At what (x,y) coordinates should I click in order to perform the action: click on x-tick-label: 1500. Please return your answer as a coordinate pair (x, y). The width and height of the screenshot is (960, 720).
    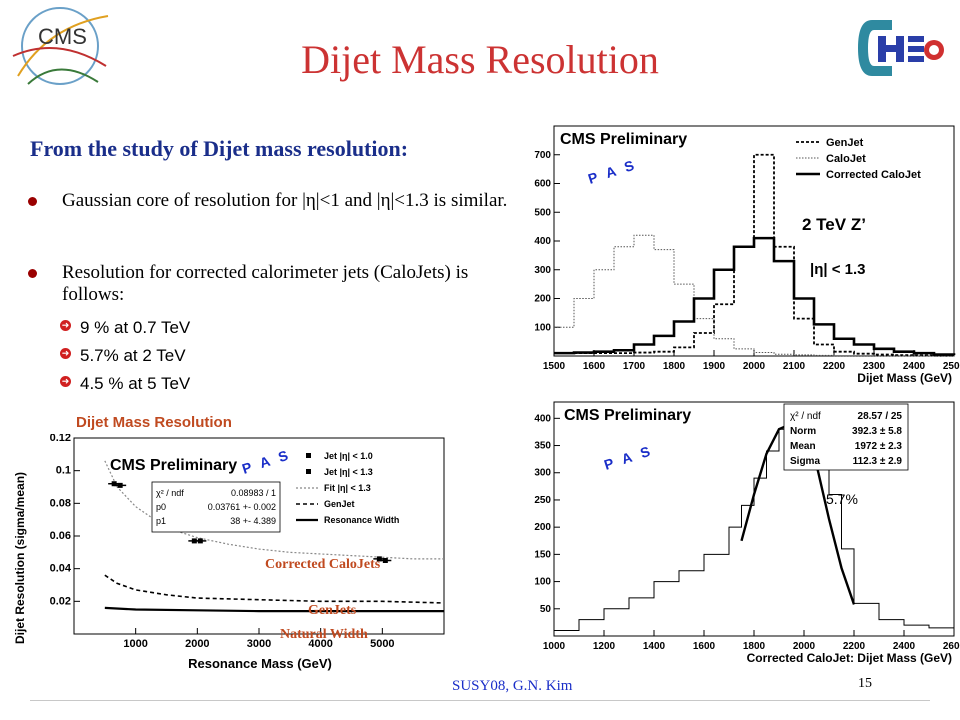
    Looking at the image, I should click on (554, 366).